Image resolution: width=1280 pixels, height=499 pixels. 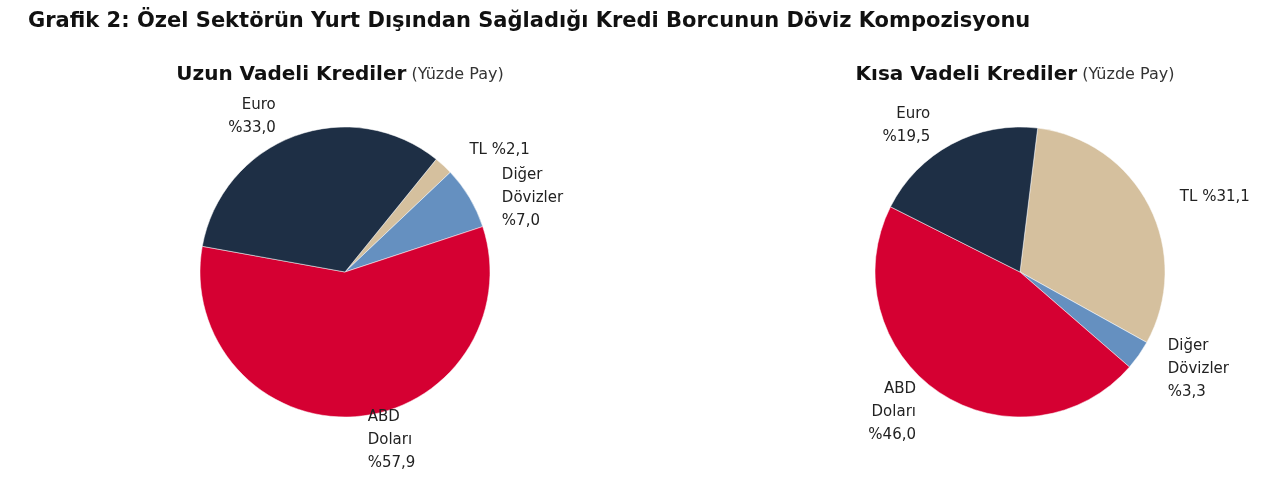 What do you see at coordinates (520, 220) in the screenshot?
I see `data-label: %7,0` at bounding box center [520, 220].